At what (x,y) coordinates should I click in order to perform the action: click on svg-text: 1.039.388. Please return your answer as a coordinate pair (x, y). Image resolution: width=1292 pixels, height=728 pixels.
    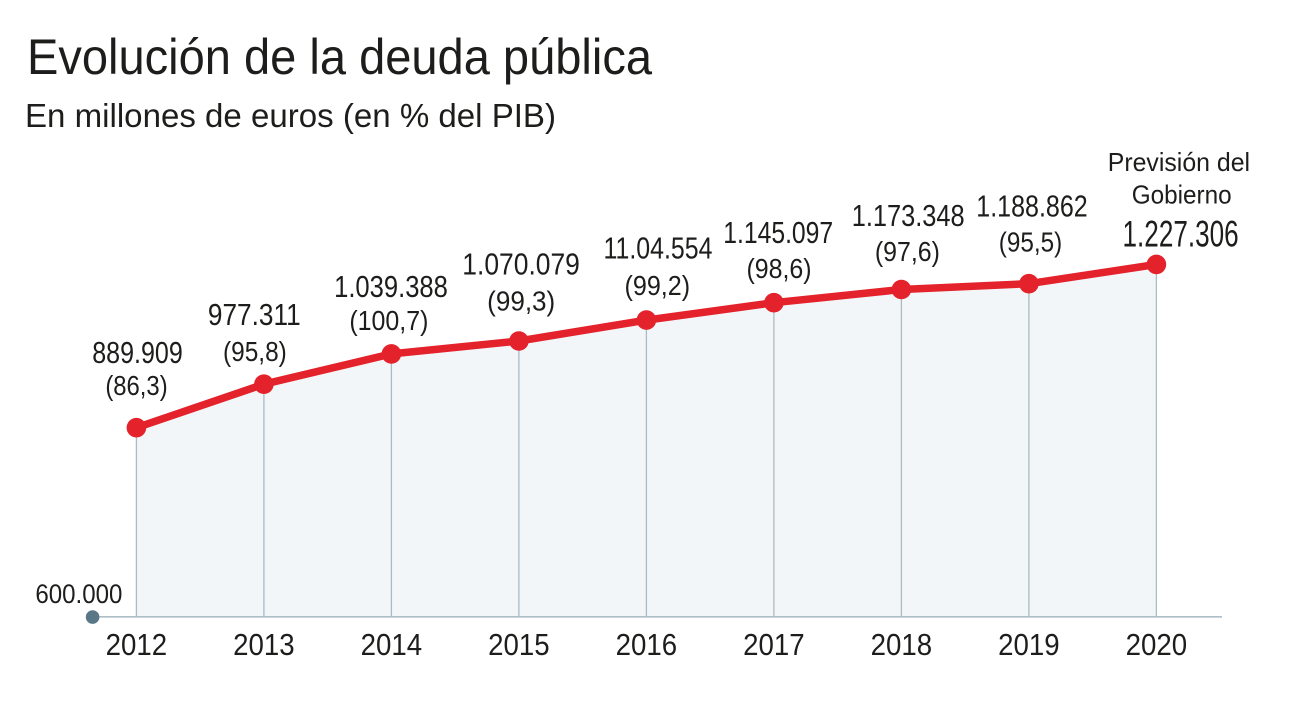
    Looking at the image, I should click on (391, 286).